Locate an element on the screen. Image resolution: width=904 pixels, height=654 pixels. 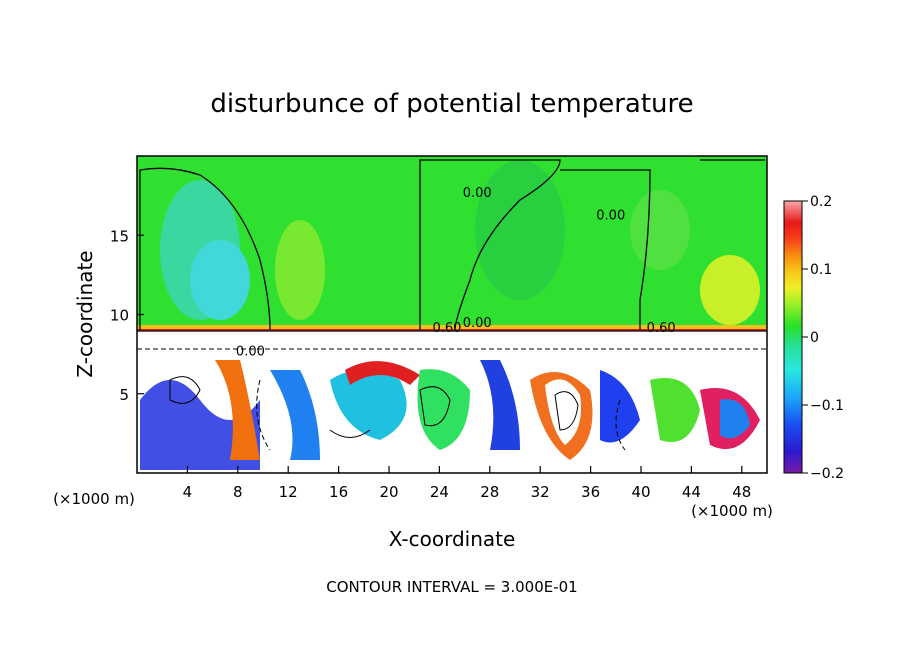
x-tick-label: 8 is located at coordinates (238, 492).